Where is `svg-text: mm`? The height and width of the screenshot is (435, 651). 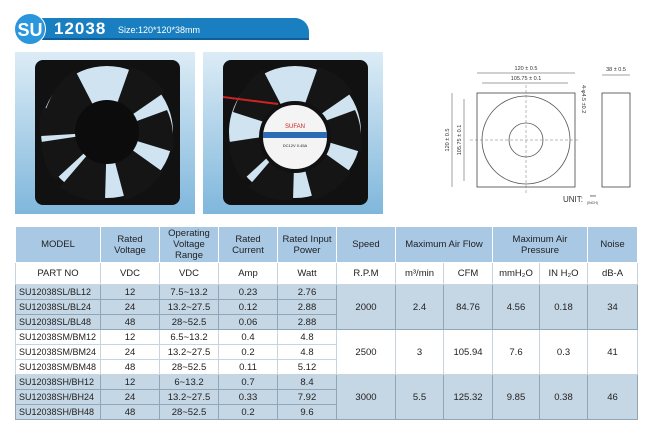
svg-text: mm is located at coordinates (593, 196).